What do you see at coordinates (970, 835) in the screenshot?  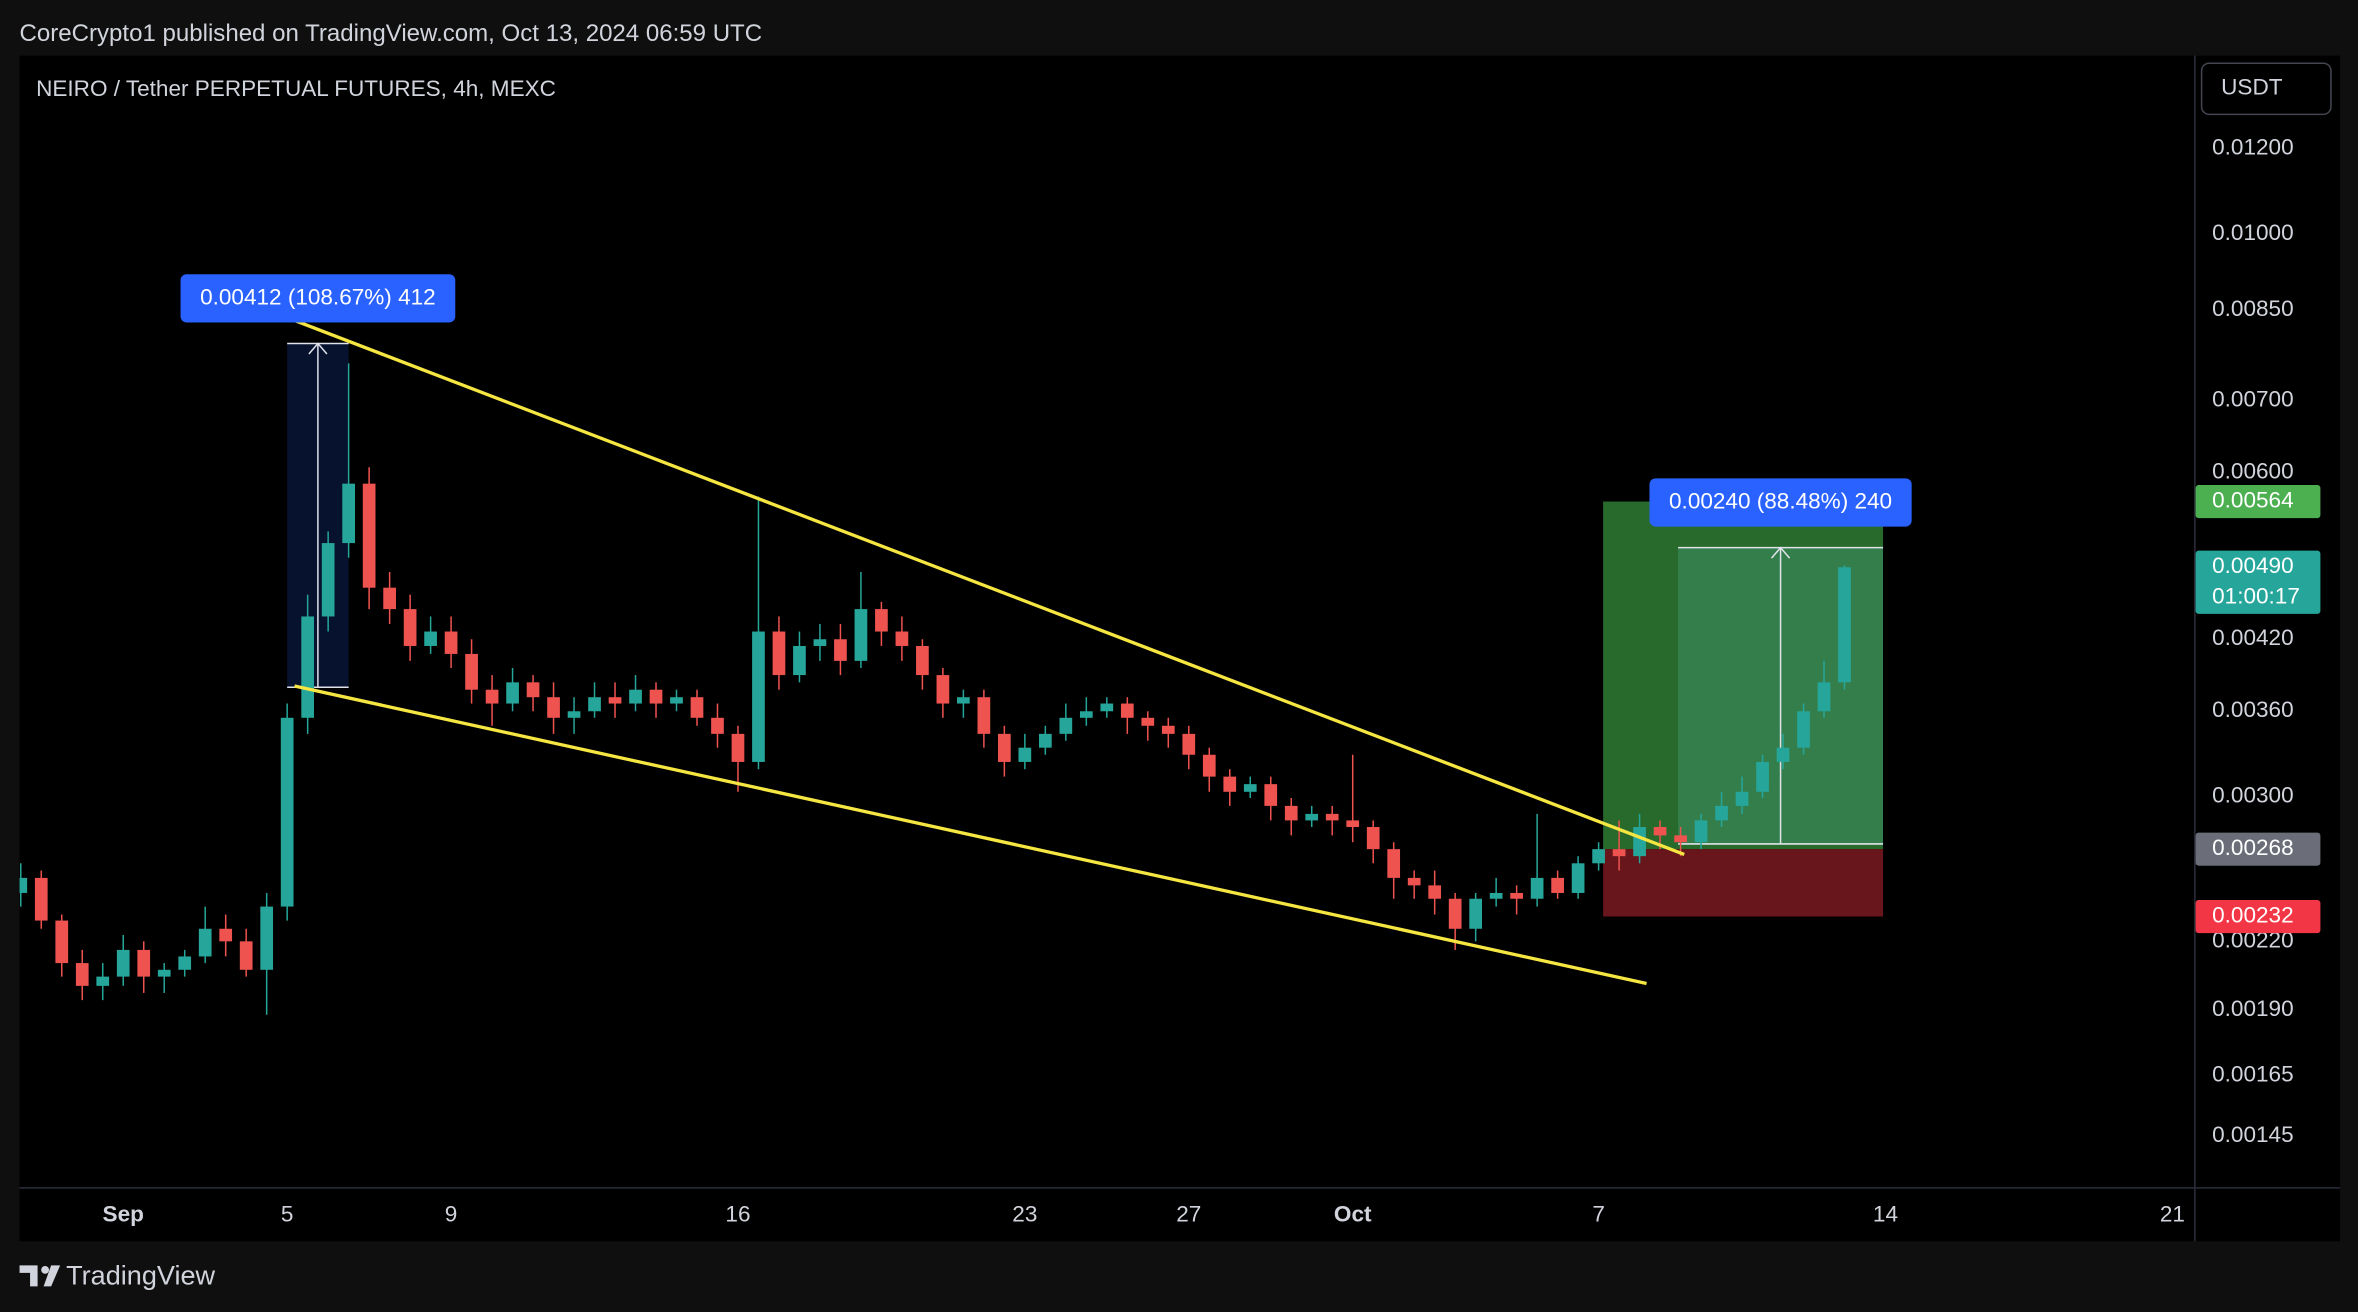 I see `trendline` at bounding box center [970, 835].